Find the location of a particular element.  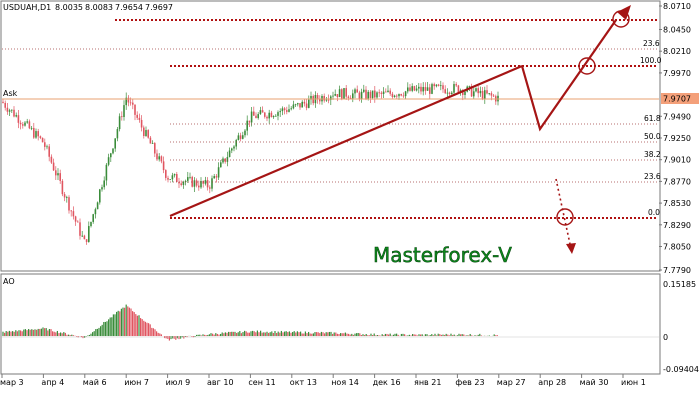

down-dotted-path is located at coordinates (563, 211).